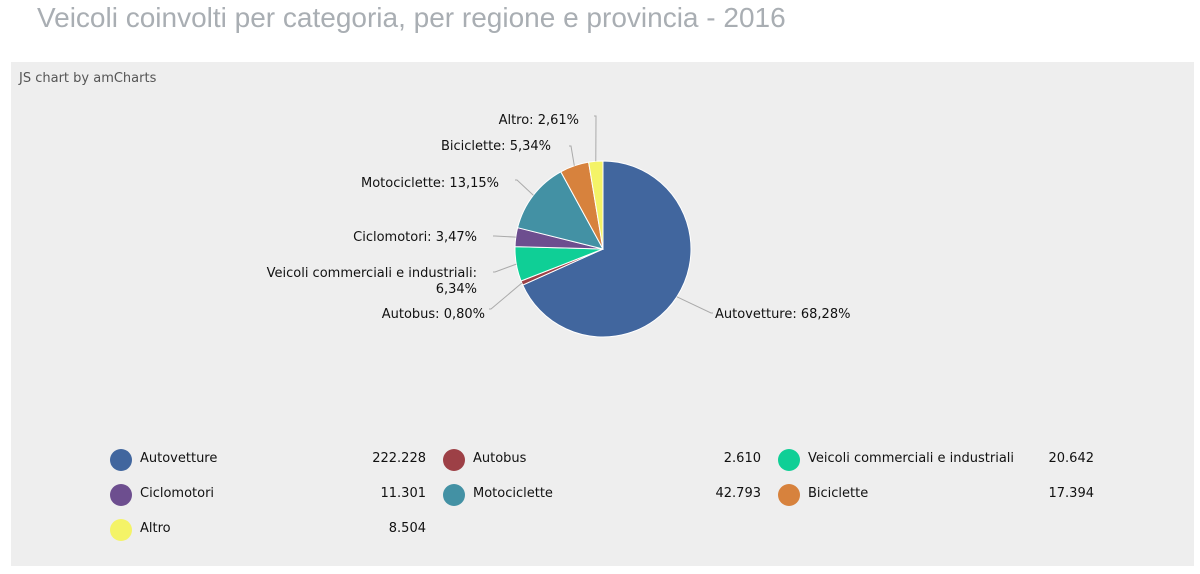  Describe the element at coordinates (500, 458) in the screenshot. I see `legend-label: Autobus` at that location.